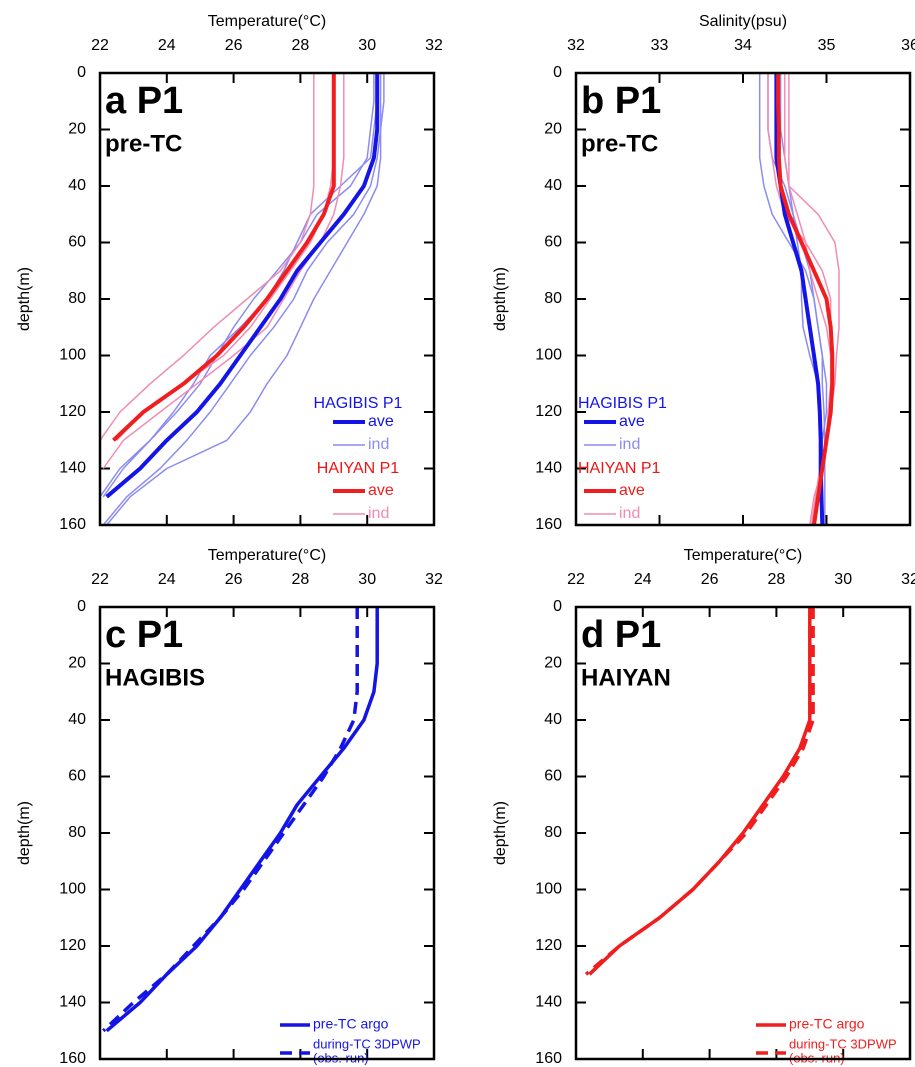  What do you see at coordinates (144, 101) in the screenshot?
I see `panel-label: a P1` at bounding box center [144, 101].